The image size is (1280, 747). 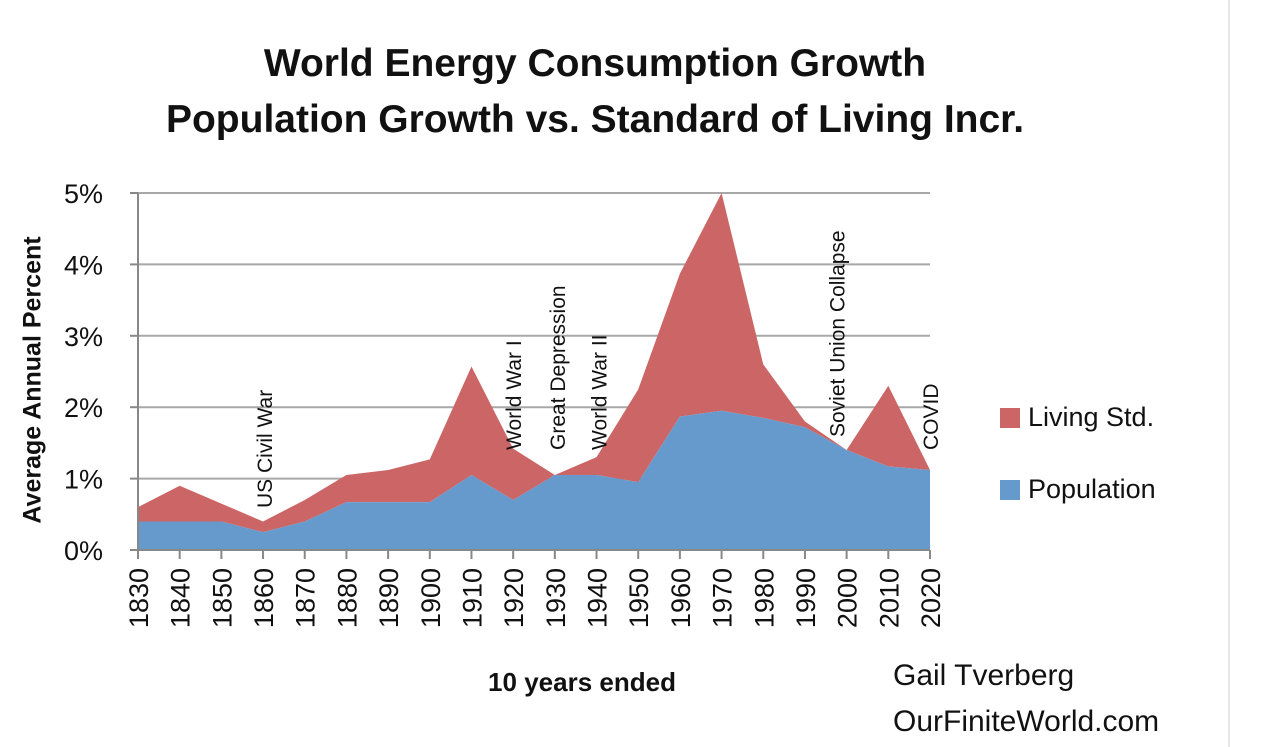 What do you see at coordinates (806, 598) in the screenshot?
I see `x-tick-label: 1990` at bounding box center [806, 598].